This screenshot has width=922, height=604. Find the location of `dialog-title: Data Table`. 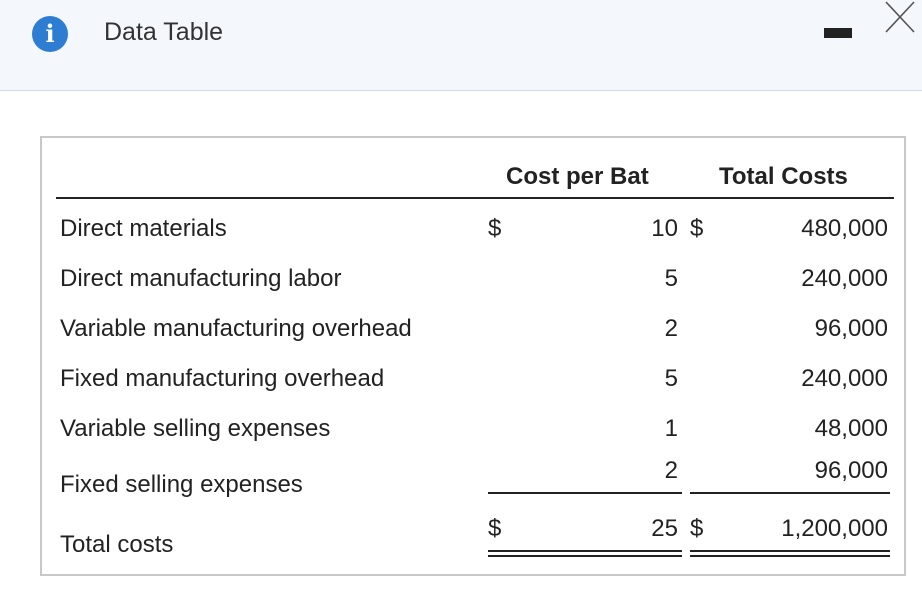

dialog-title: Data Table is located at coordinates (164, 32).